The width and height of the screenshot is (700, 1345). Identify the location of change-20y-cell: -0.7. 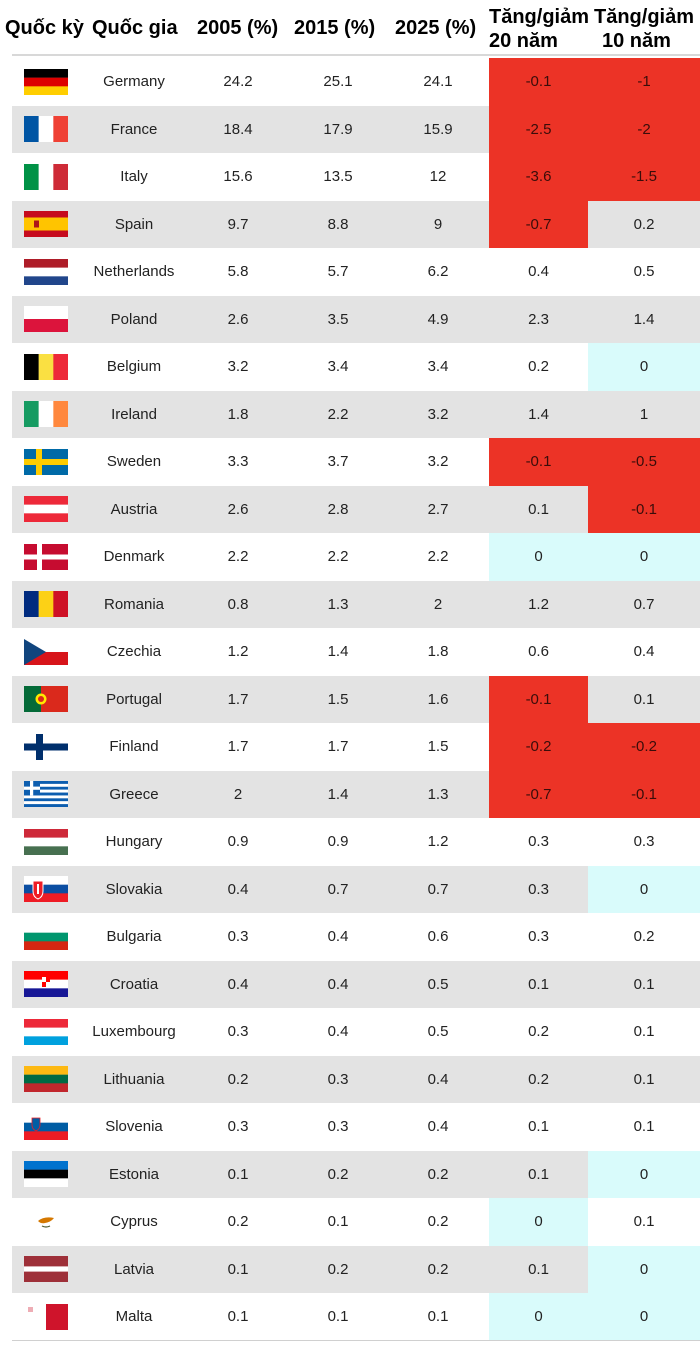
(538, 794).